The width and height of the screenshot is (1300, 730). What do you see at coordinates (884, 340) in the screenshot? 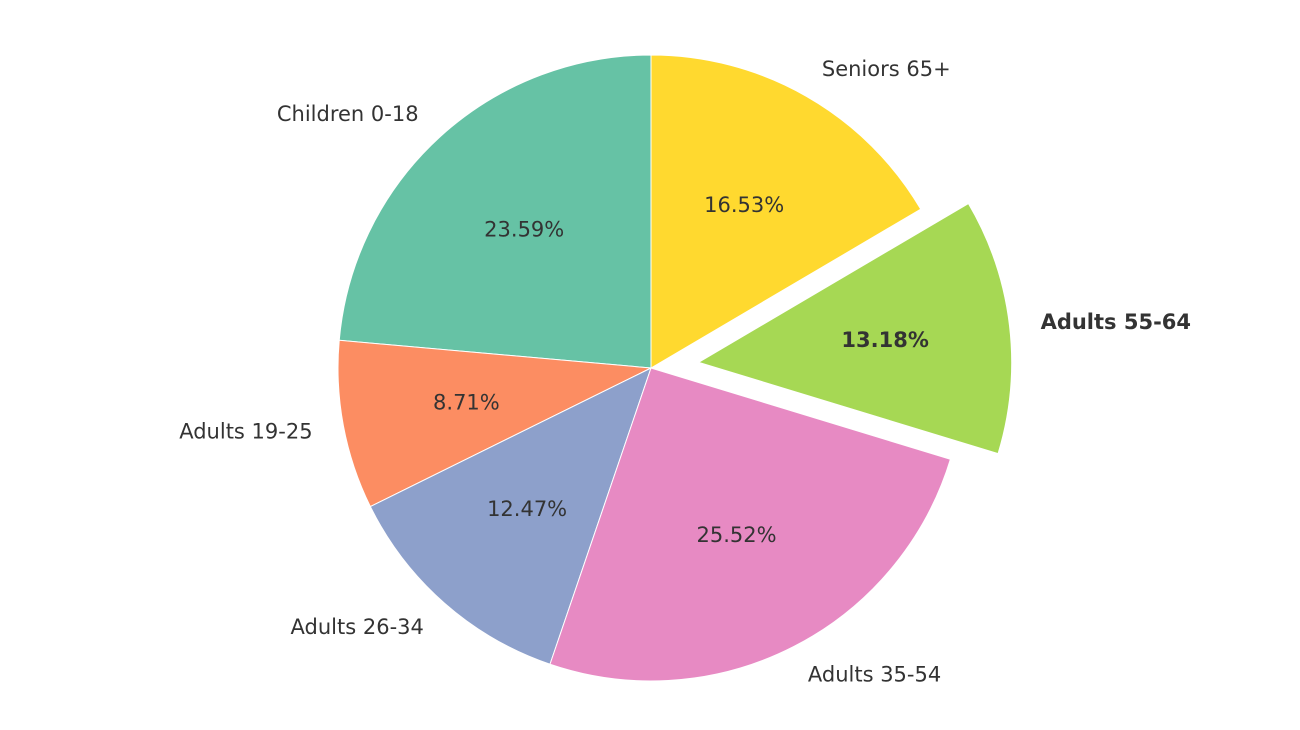
I see `slice-percent-label: 13.18%` at bounding box center [884, 340].